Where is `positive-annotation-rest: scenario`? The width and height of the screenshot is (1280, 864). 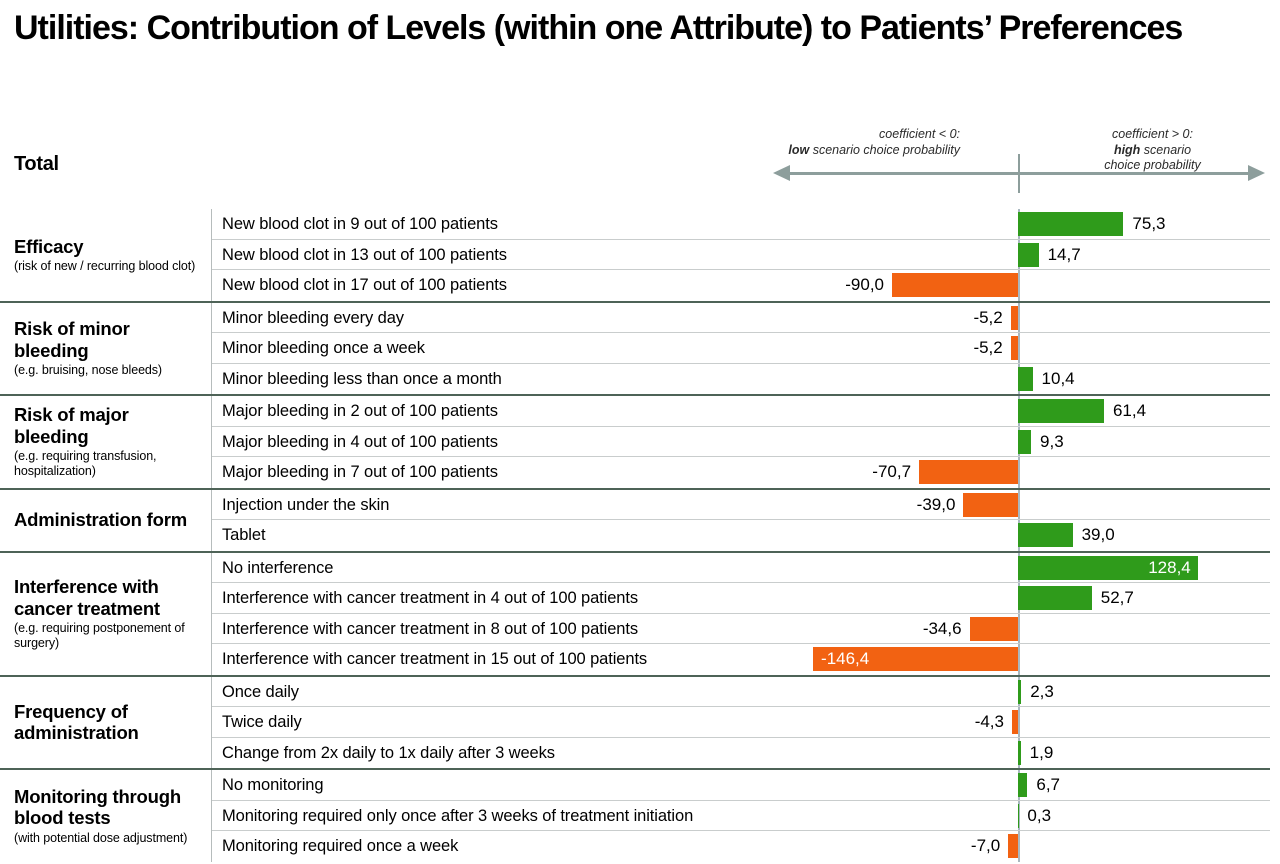 positive-annotation-rest: scenario is located at coordinates (1166, 149).